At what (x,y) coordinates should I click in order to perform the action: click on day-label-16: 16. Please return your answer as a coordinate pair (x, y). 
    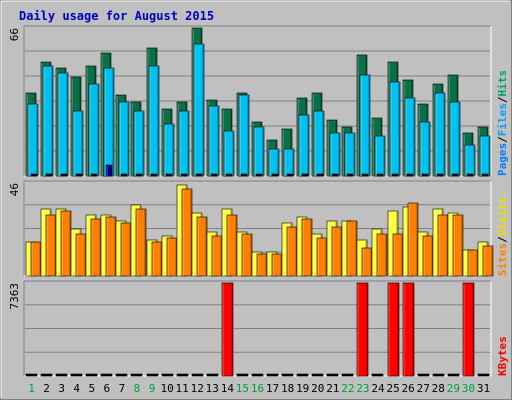
    Looking at the image, I should click on (257, 388).